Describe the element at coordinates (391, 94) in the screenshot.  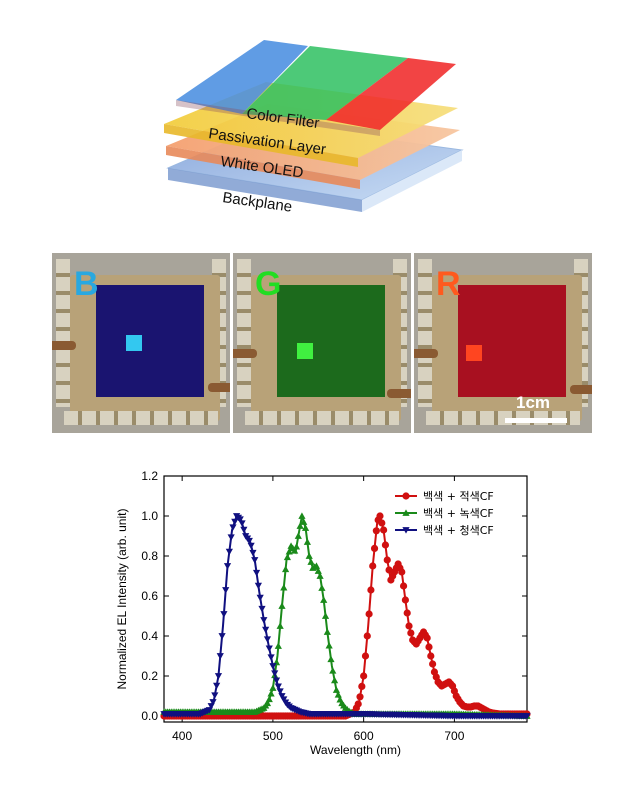
I see `red-color-filter` at that location.